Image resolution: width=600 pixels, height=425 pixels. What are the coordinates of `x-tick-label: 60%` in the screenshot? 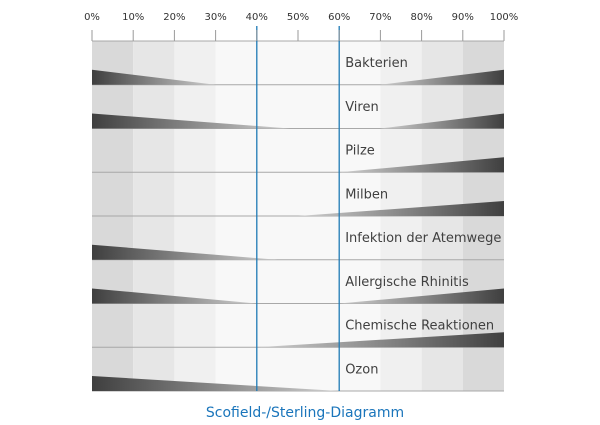 It's located at (339, 17).